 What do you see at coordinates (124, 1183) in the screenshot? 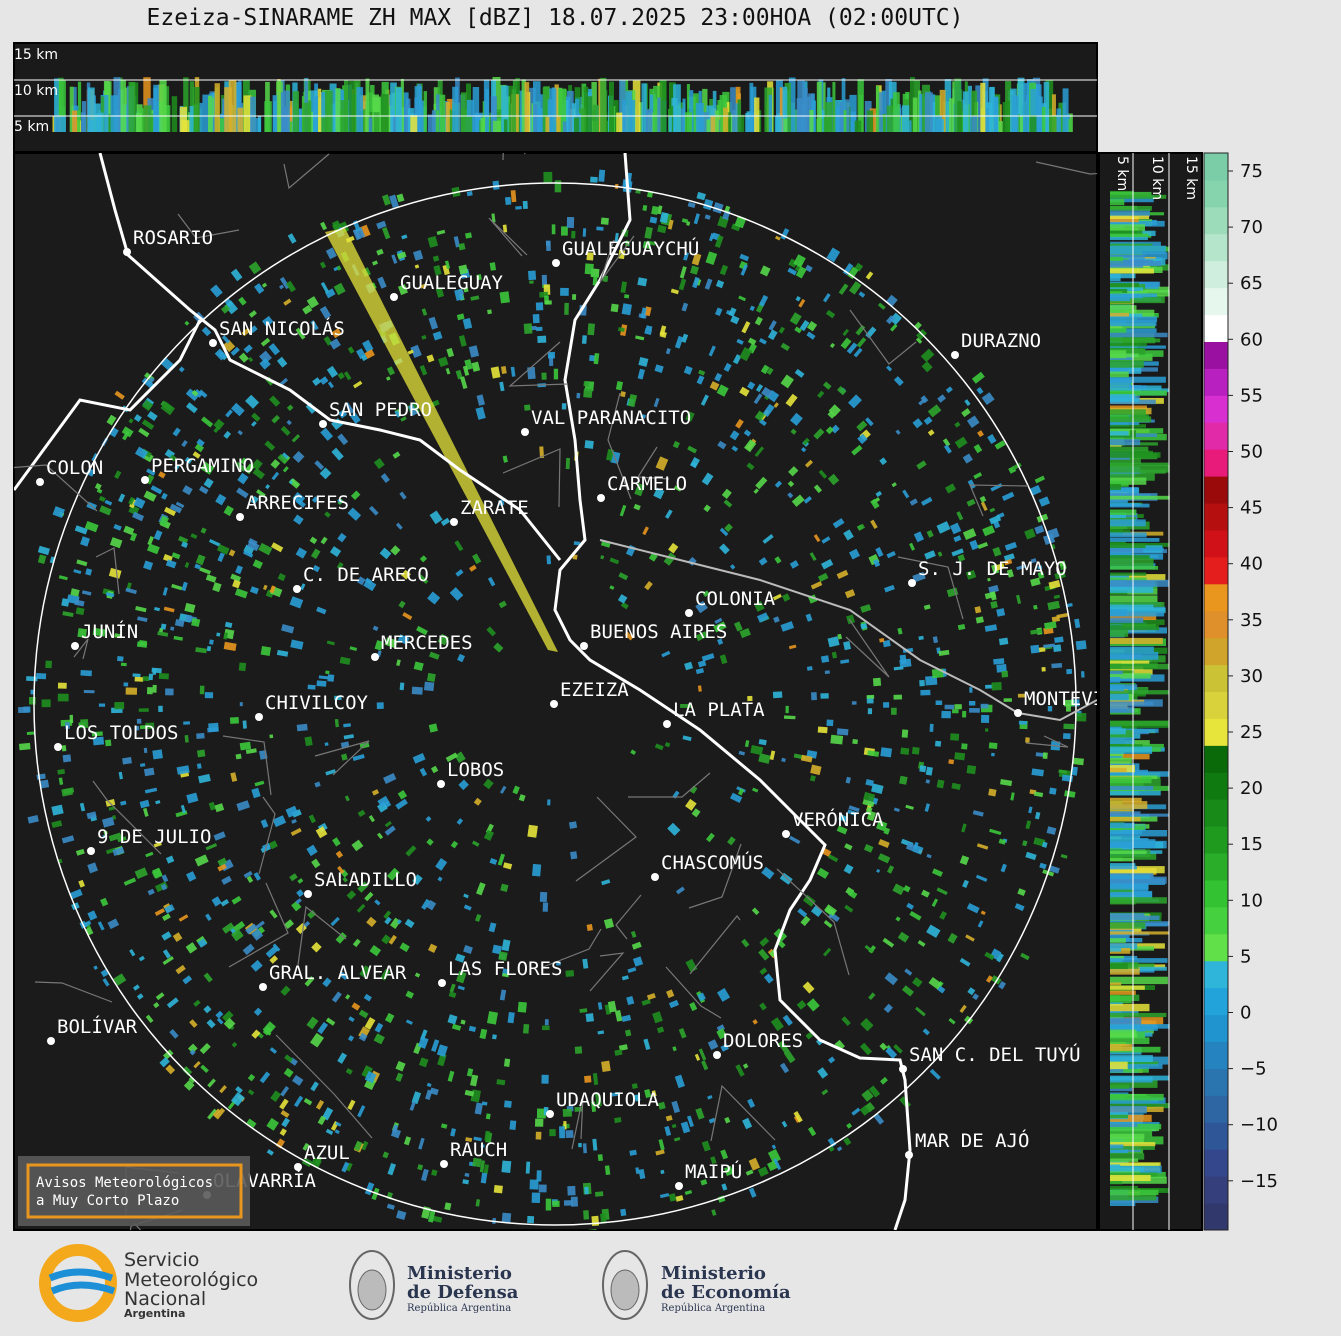
I see `button-text: Avisos Meteorológicos` at bounding box center [124, 1183].